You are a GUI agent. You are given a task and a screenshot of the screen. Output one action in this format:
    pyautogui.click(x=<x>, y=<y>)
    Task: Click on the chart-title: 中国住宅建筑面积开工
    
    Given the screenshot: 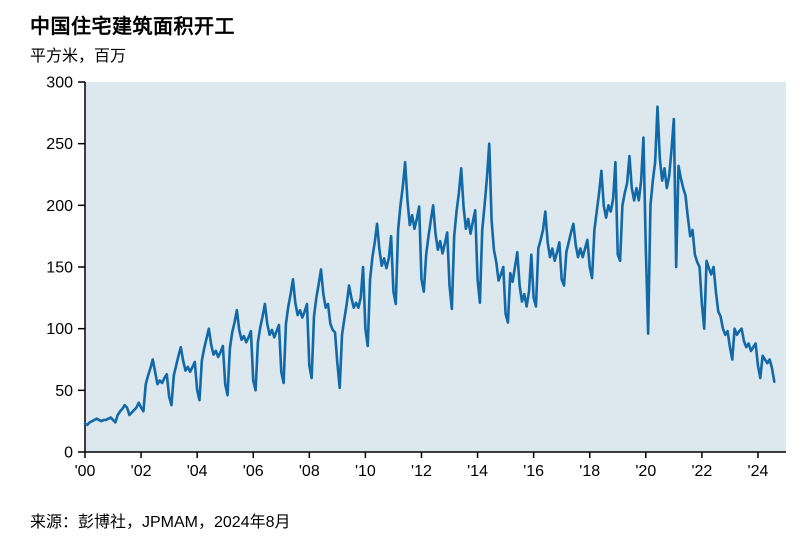 What is the action you would take?
    pyautogui.click(x=132, y=27)
    